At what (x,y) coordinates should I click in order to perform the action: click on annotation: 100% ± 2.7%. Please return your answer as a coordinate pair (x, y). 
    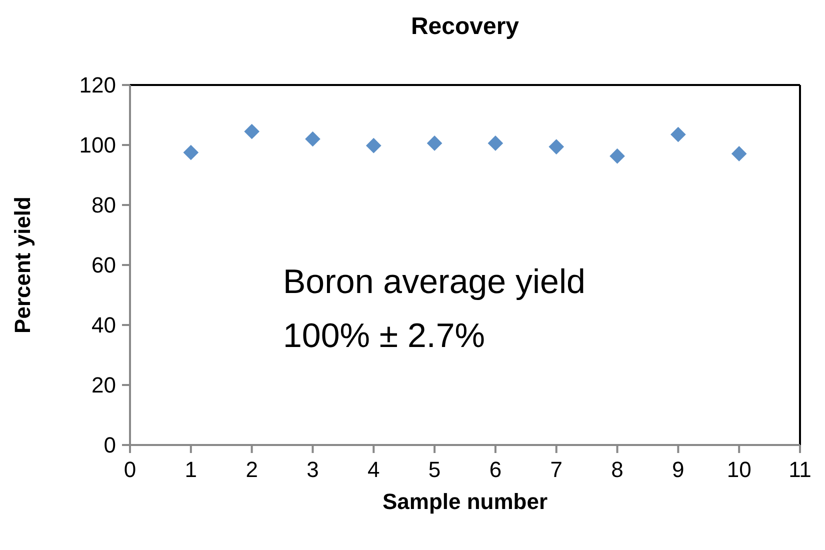
    Looking at the image, I should click on (384, 336).